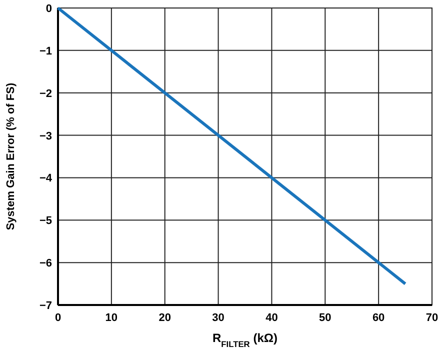 The image size is (442, 348). Describe the element at coordinates (325, 318) in the screenshot. I see `x-tick-label: 50` at that location.